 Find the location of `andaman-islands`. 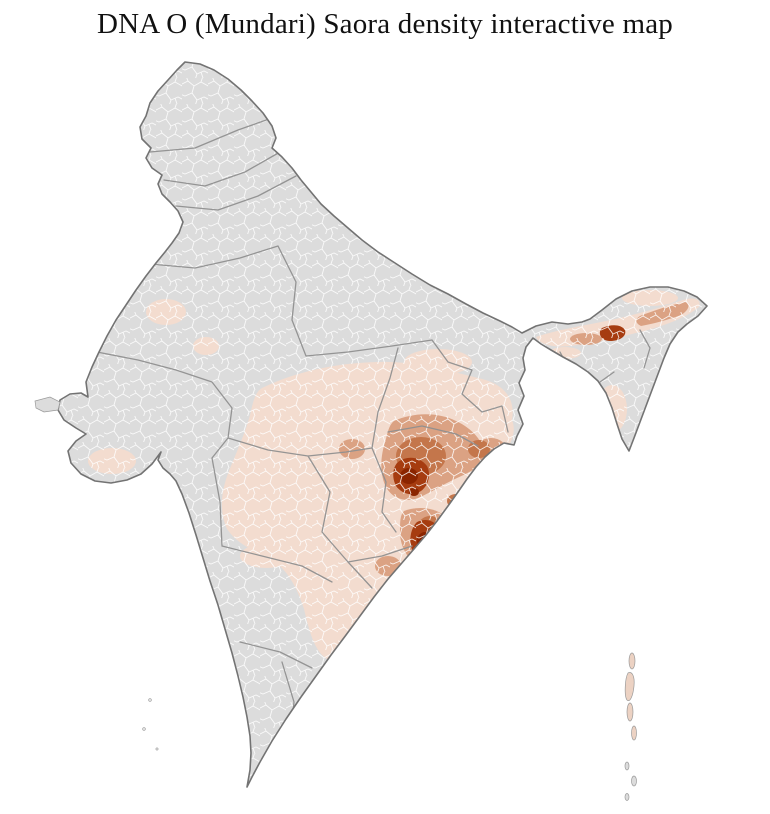

andaman-islands is located at coordinates (630, 696).